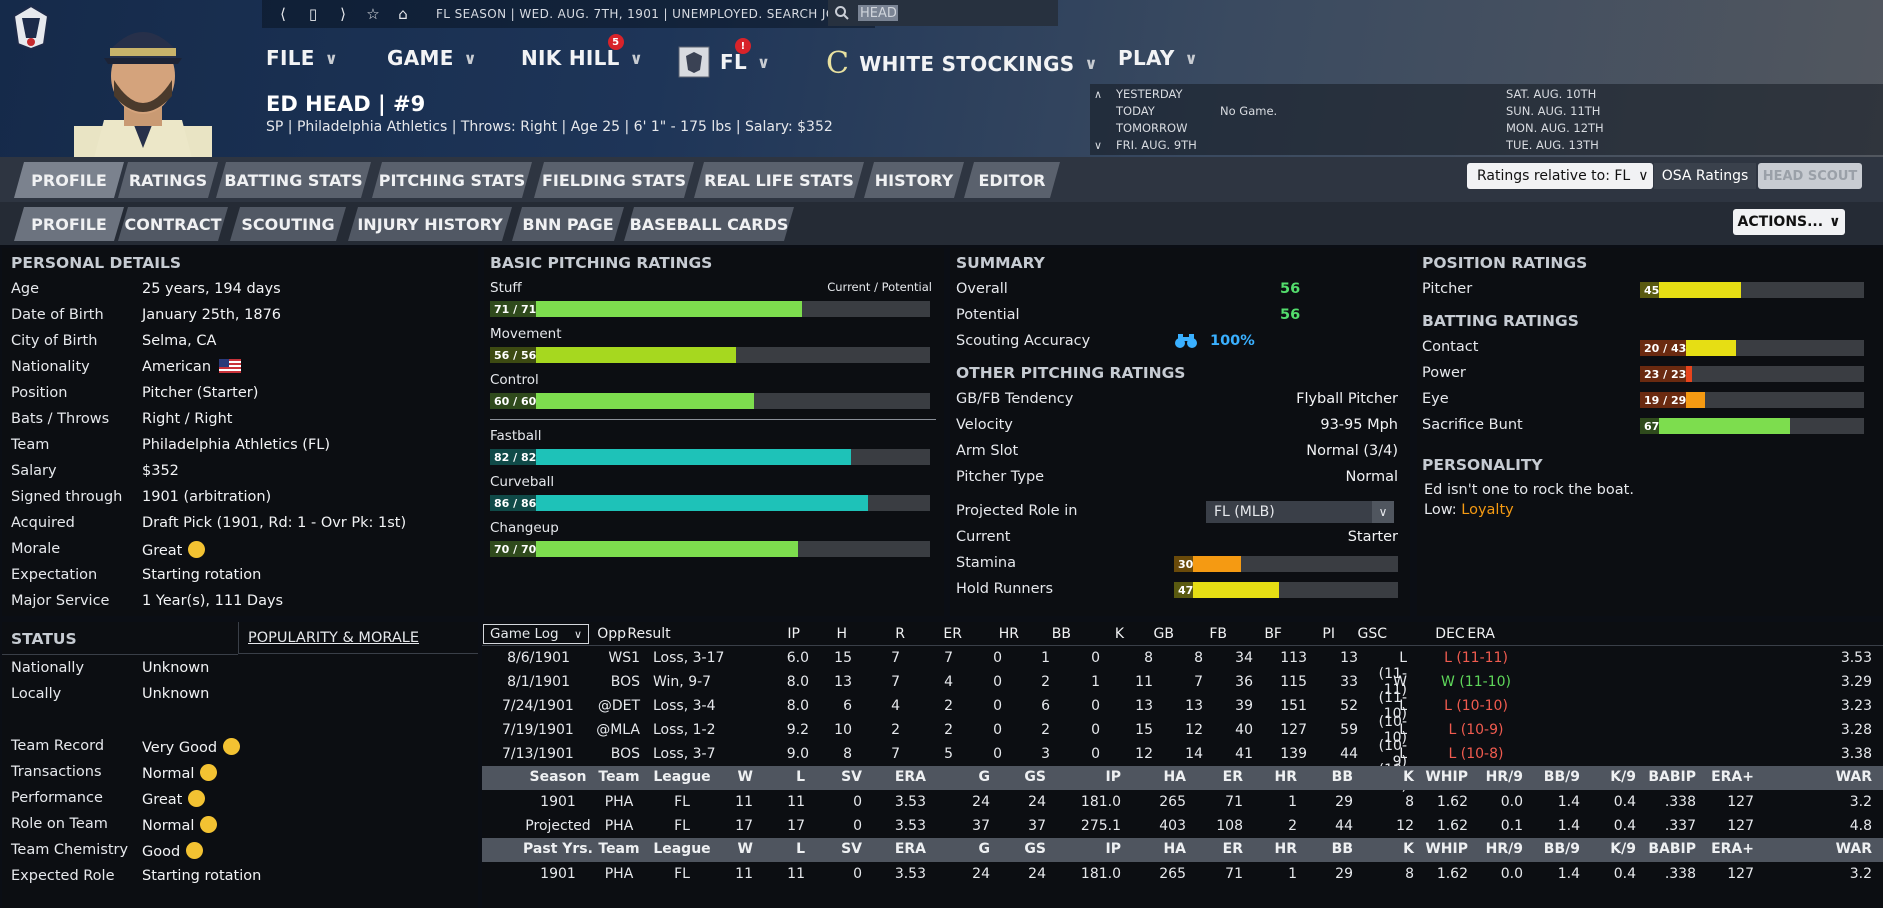 The width and height of the screenshot is (1883, 908). I want to click on season-stats-header: League, so click(682, 777).